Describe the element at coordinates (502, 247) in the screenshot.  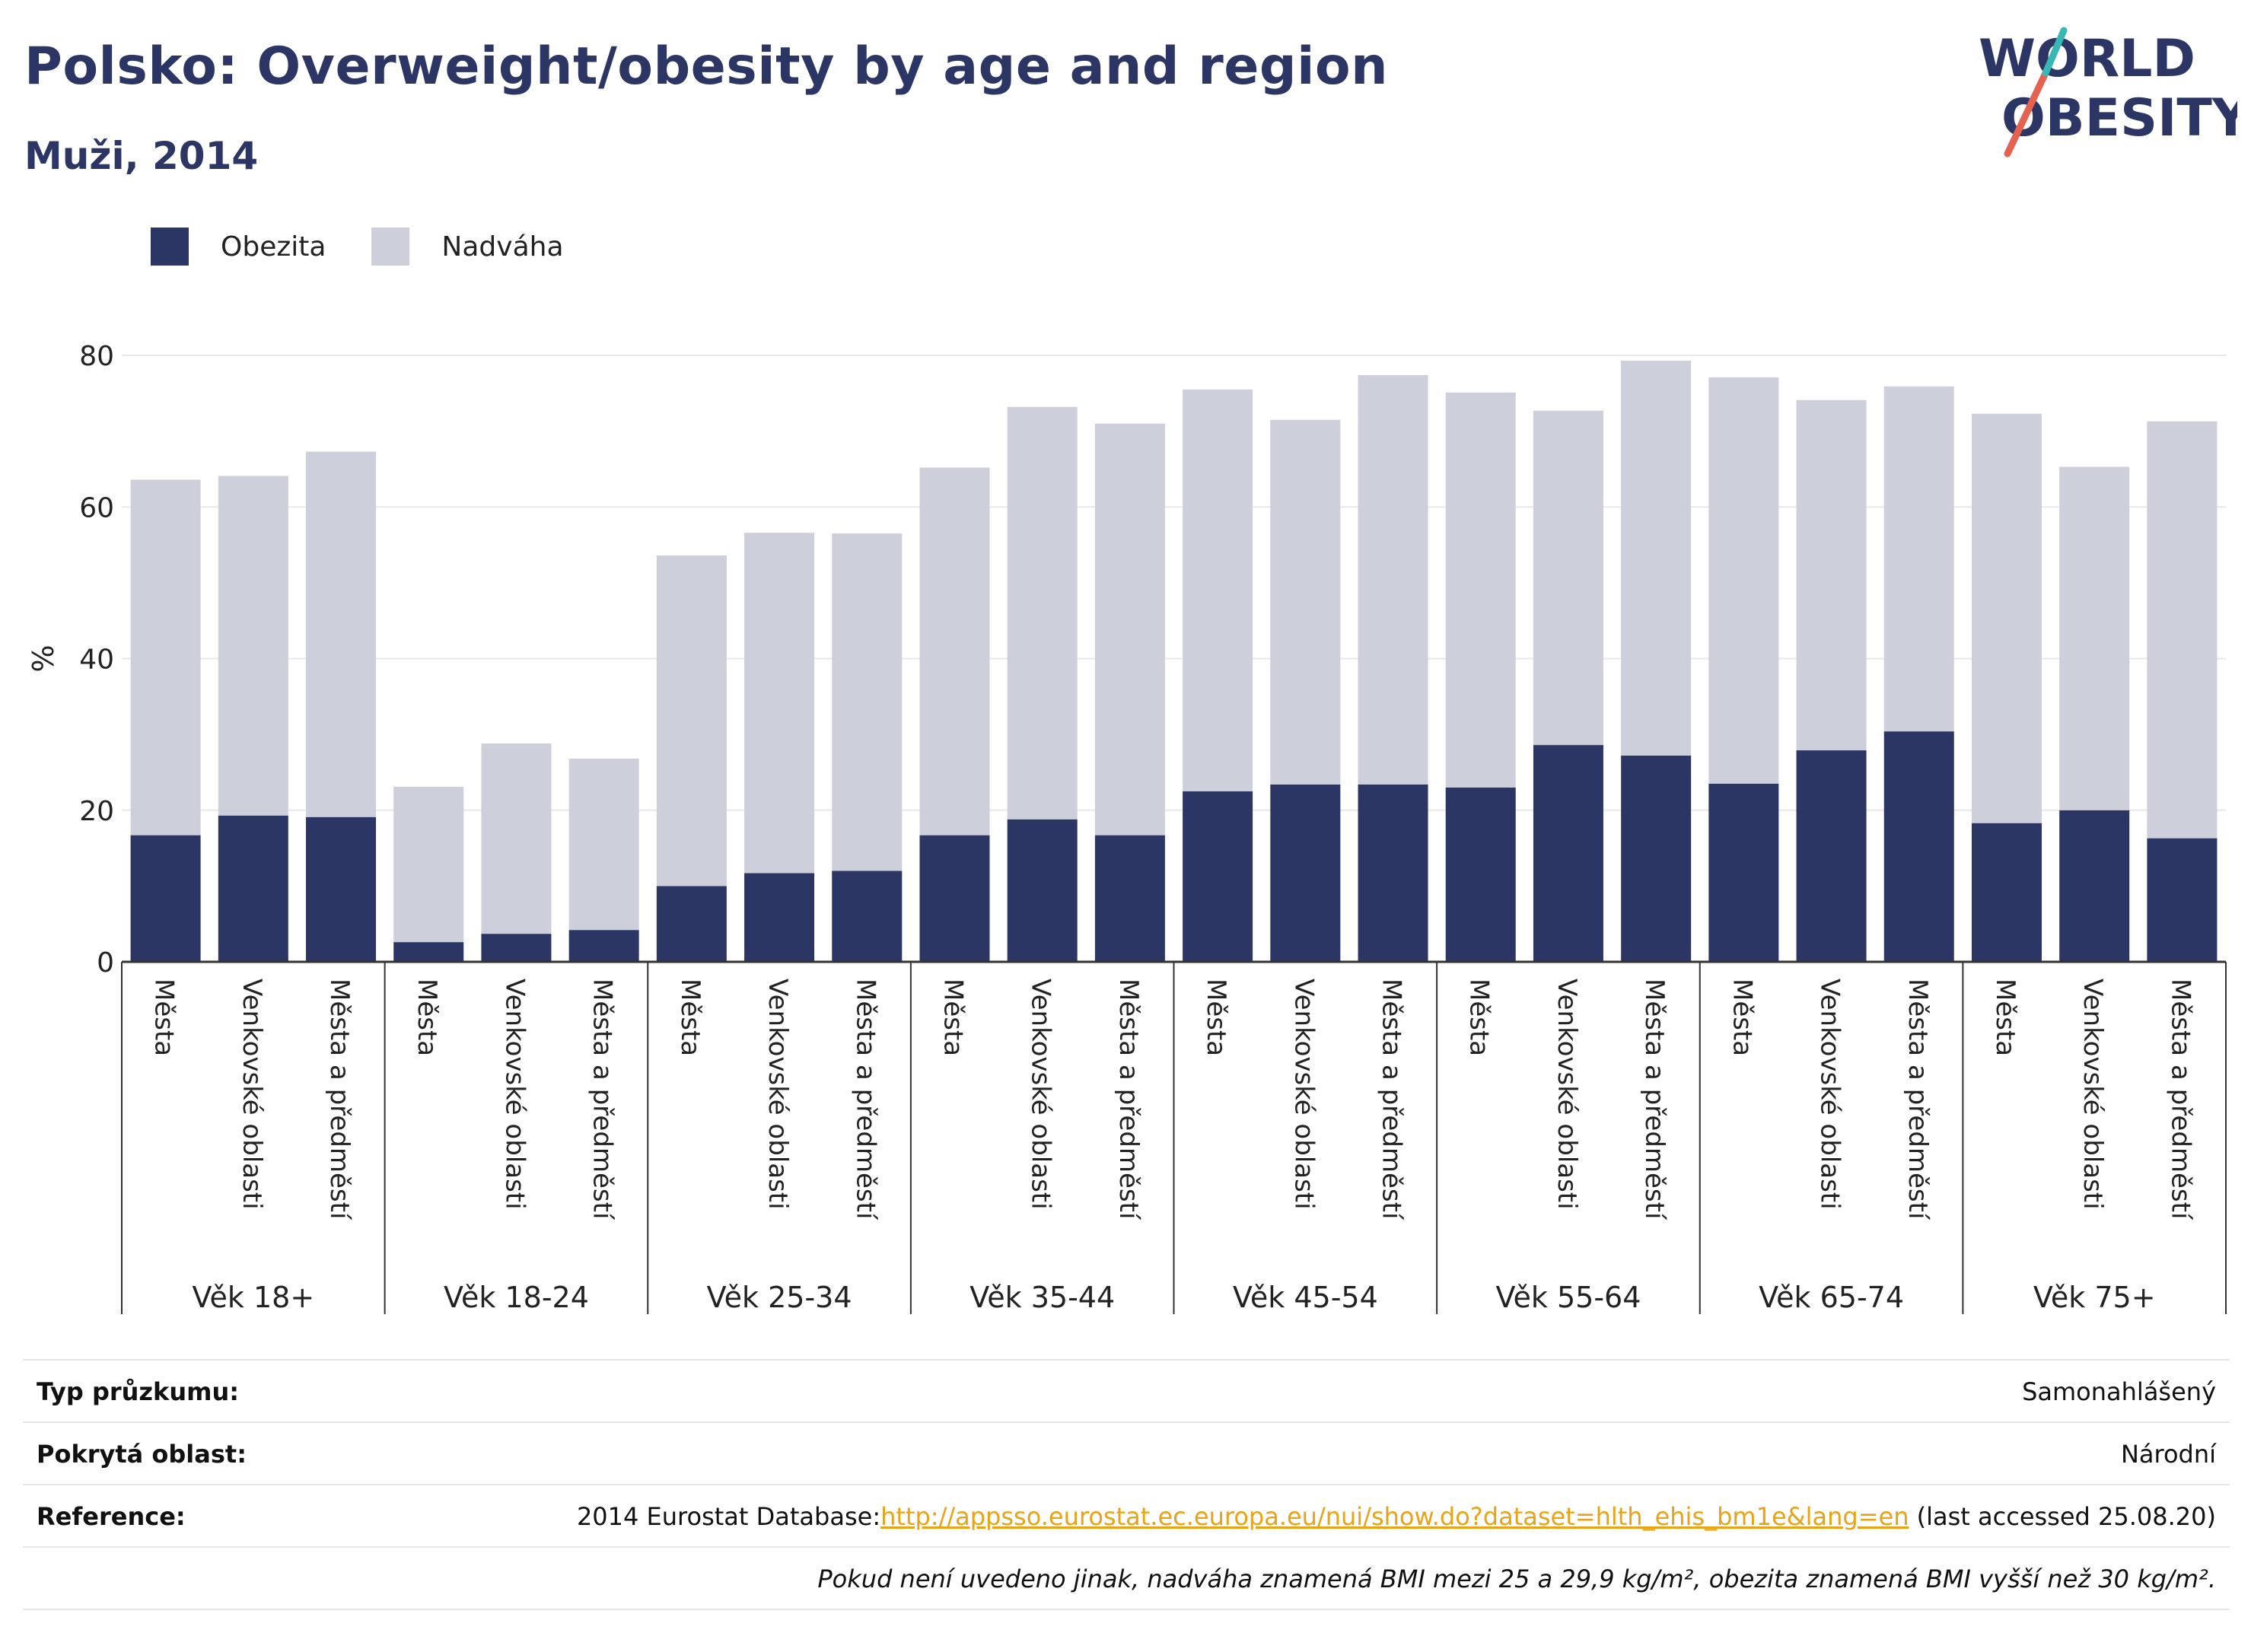
I see `legend-label-nadvaha: Nadváha` at that location.